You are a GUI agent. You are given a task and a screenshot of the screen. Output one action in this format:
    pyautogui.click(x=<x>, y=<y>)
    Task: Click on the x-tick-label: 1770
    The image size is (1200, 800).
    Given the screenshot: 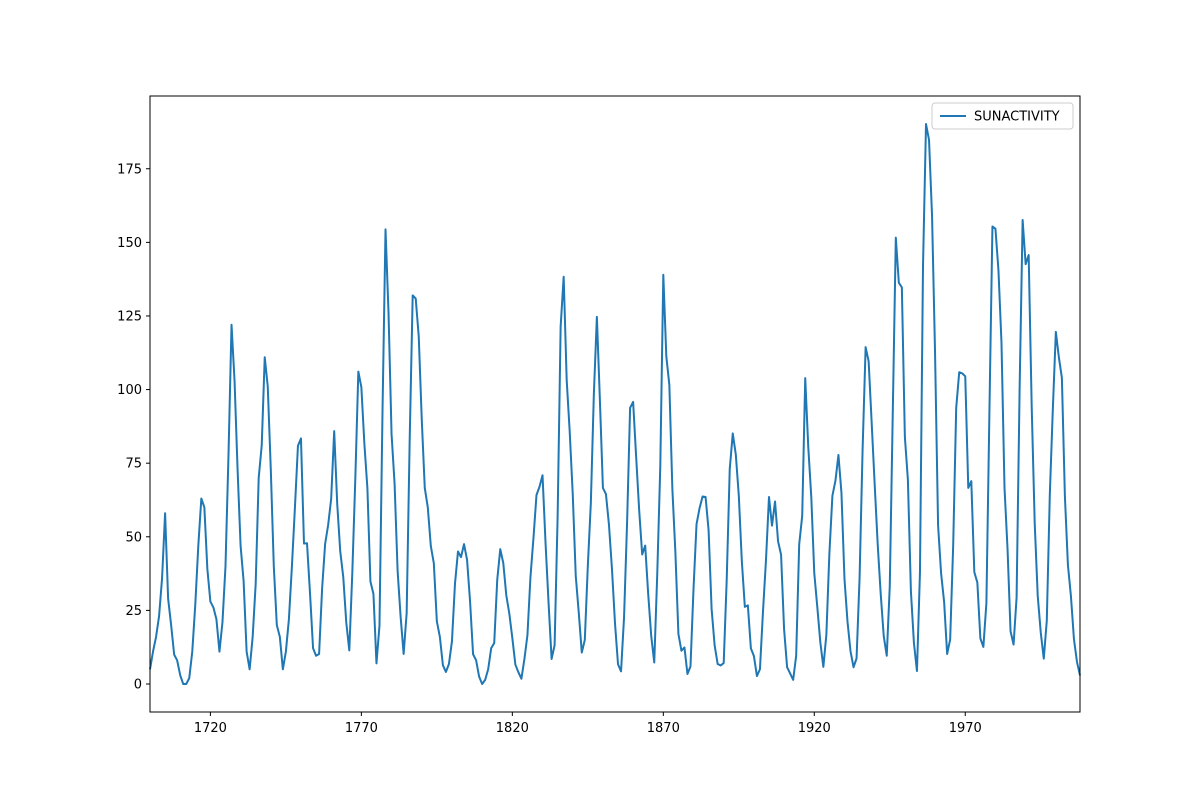 What is the action you would take?
    pyautogui.click(x=361, y=728)
    